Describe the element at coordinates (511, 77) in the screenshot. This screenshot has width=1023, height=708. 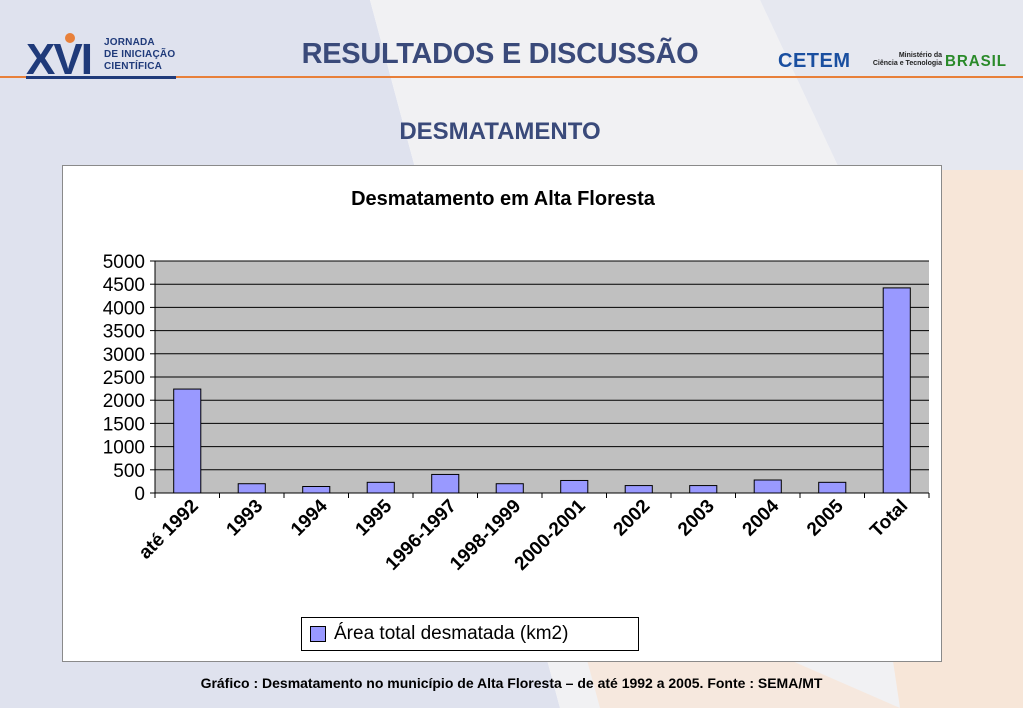
I see `header-divider` at that location.